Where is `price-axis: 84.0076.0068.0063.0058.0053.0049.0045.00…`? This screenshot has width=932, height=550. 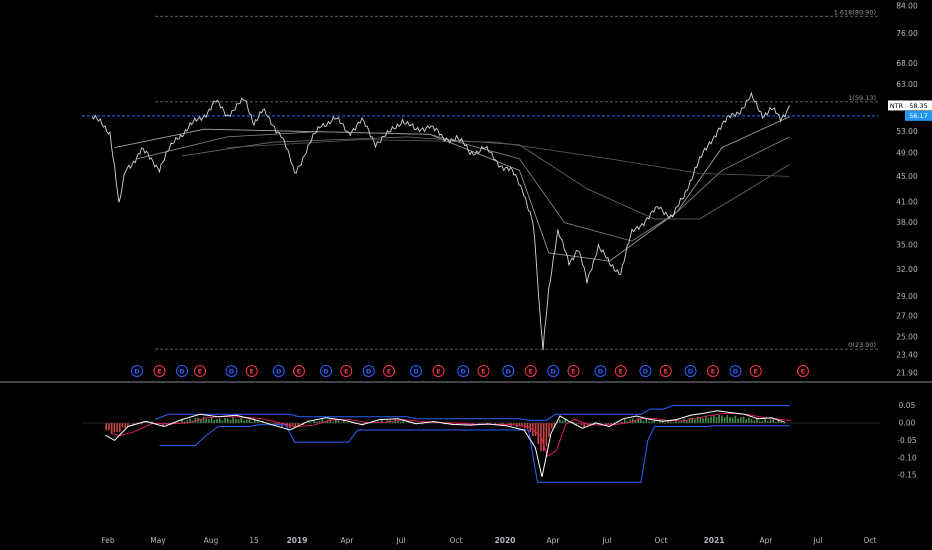
price-axis: 84.0076.0068.0063.0058.0053.0049.0045.00… is located at coordinates (910, 190).